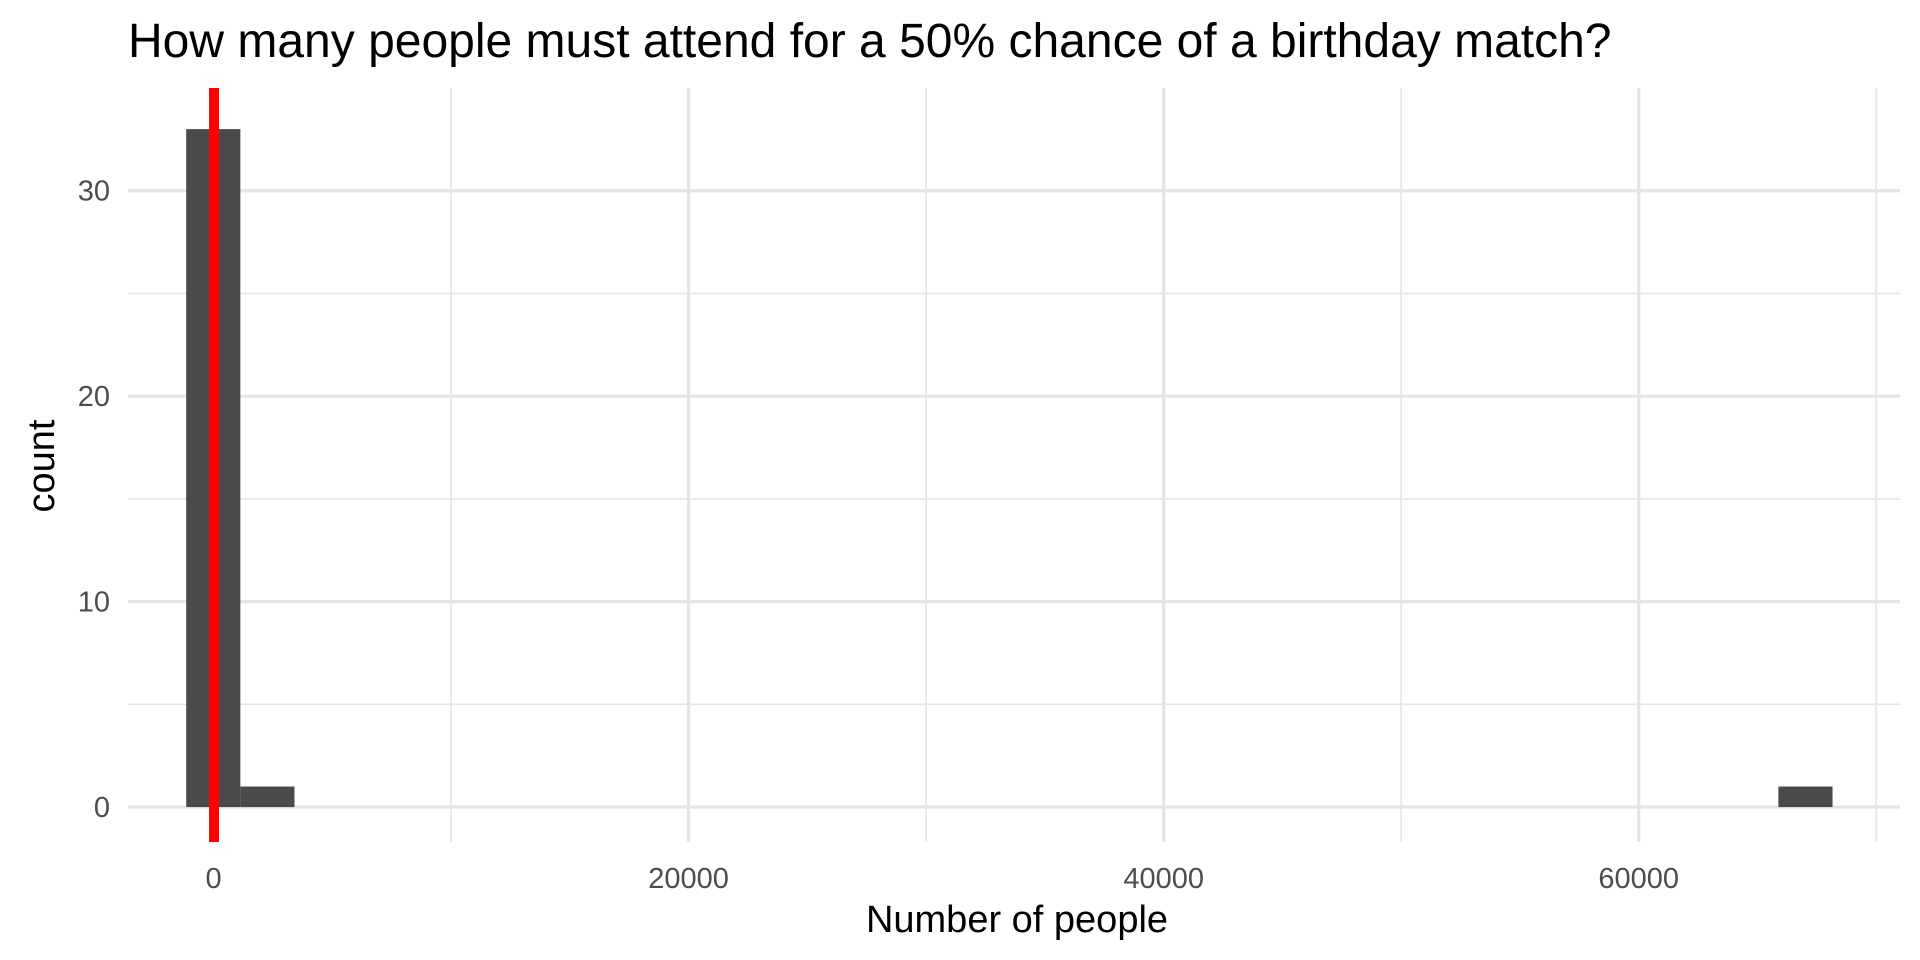 The image size is (1920, 960). Describe the element at coordinates (94, 603) in the screenshot. I see `y-tick-label: 10` at that location.